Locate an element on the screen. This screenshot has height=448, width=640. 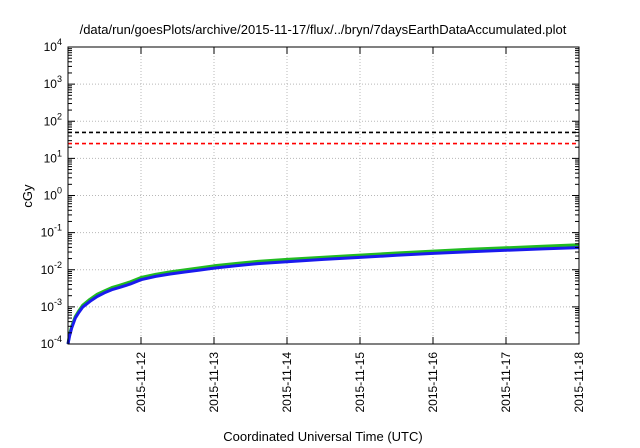
y-tick-exponent: 2 is located at coordinates (59, 116).